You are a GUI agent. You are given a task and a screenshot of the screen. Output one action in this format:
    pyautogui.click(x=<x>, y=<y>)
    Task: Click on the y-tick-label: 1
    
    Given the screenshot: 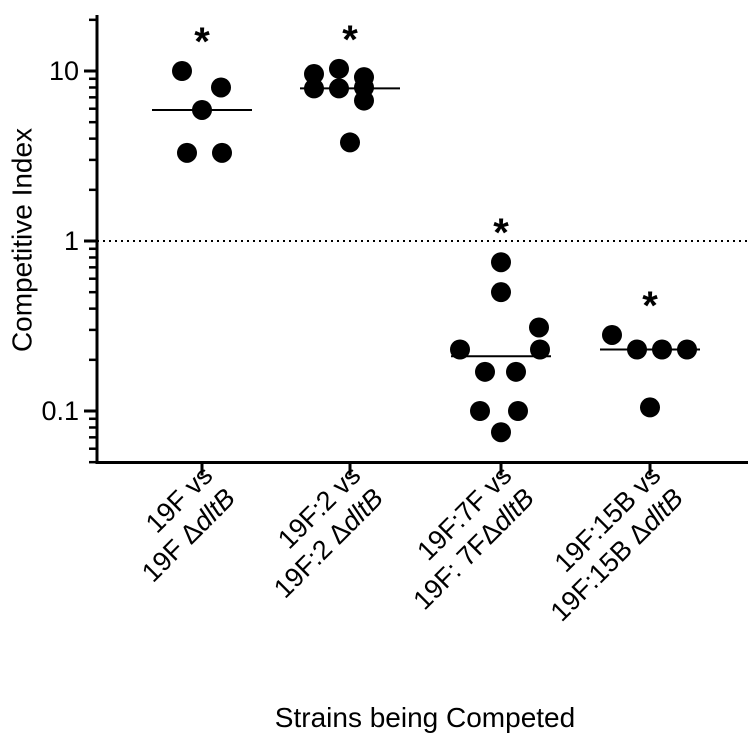 What is the action you would take?
    pyautogui.click(x=71, y=241)
    